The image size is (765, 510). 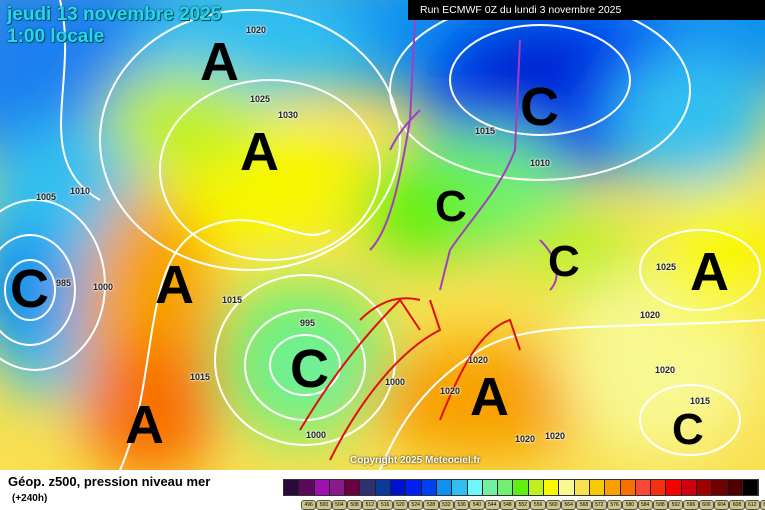 I want to click on isobar-label: 1030, so click(x=288, y=115).